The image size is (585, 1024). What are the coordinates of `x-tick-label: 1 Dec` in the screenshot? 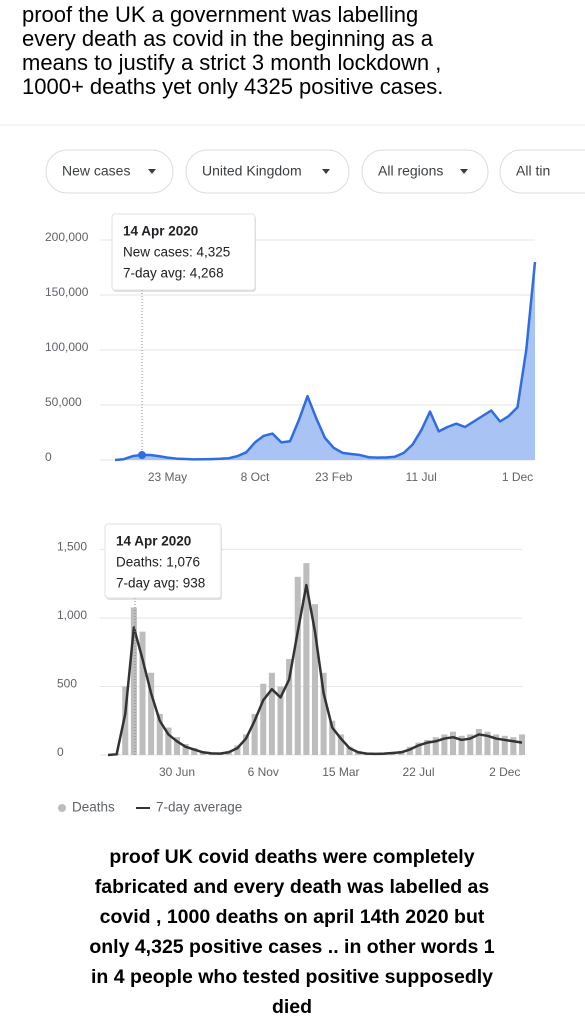 It's located at (517, 477).